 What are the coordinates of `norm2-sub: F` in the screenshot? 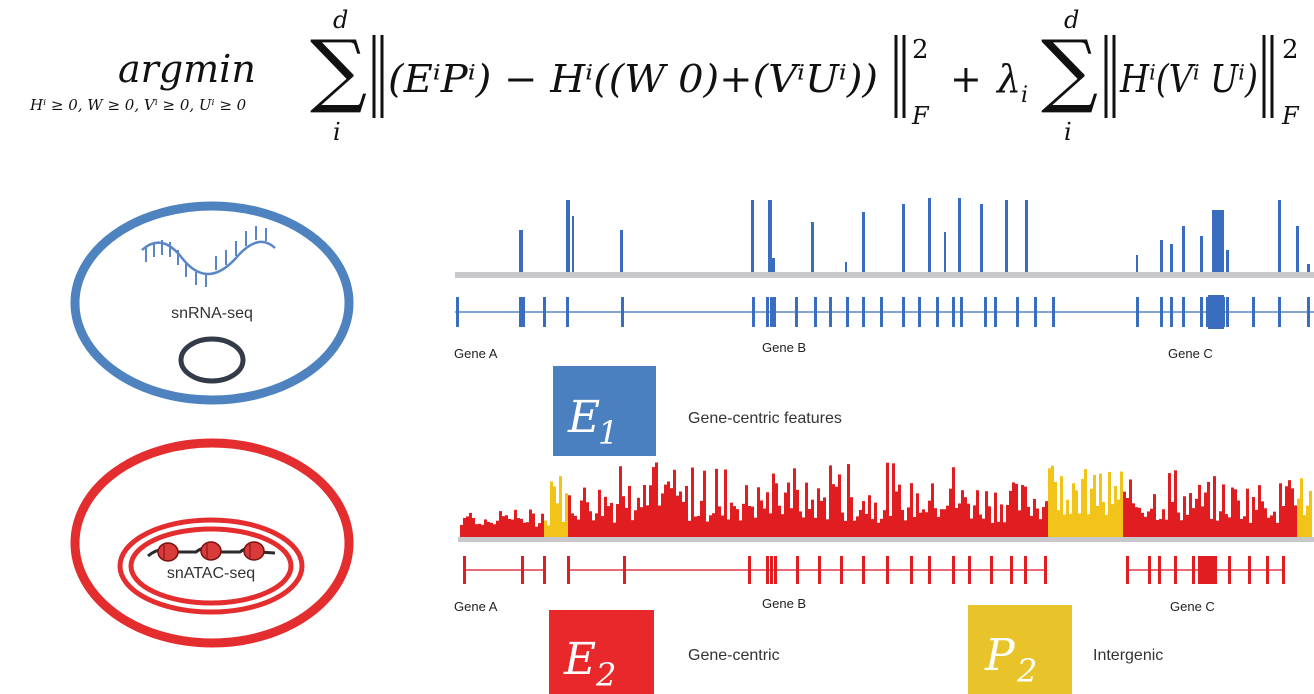 It's located at (1290, 116).